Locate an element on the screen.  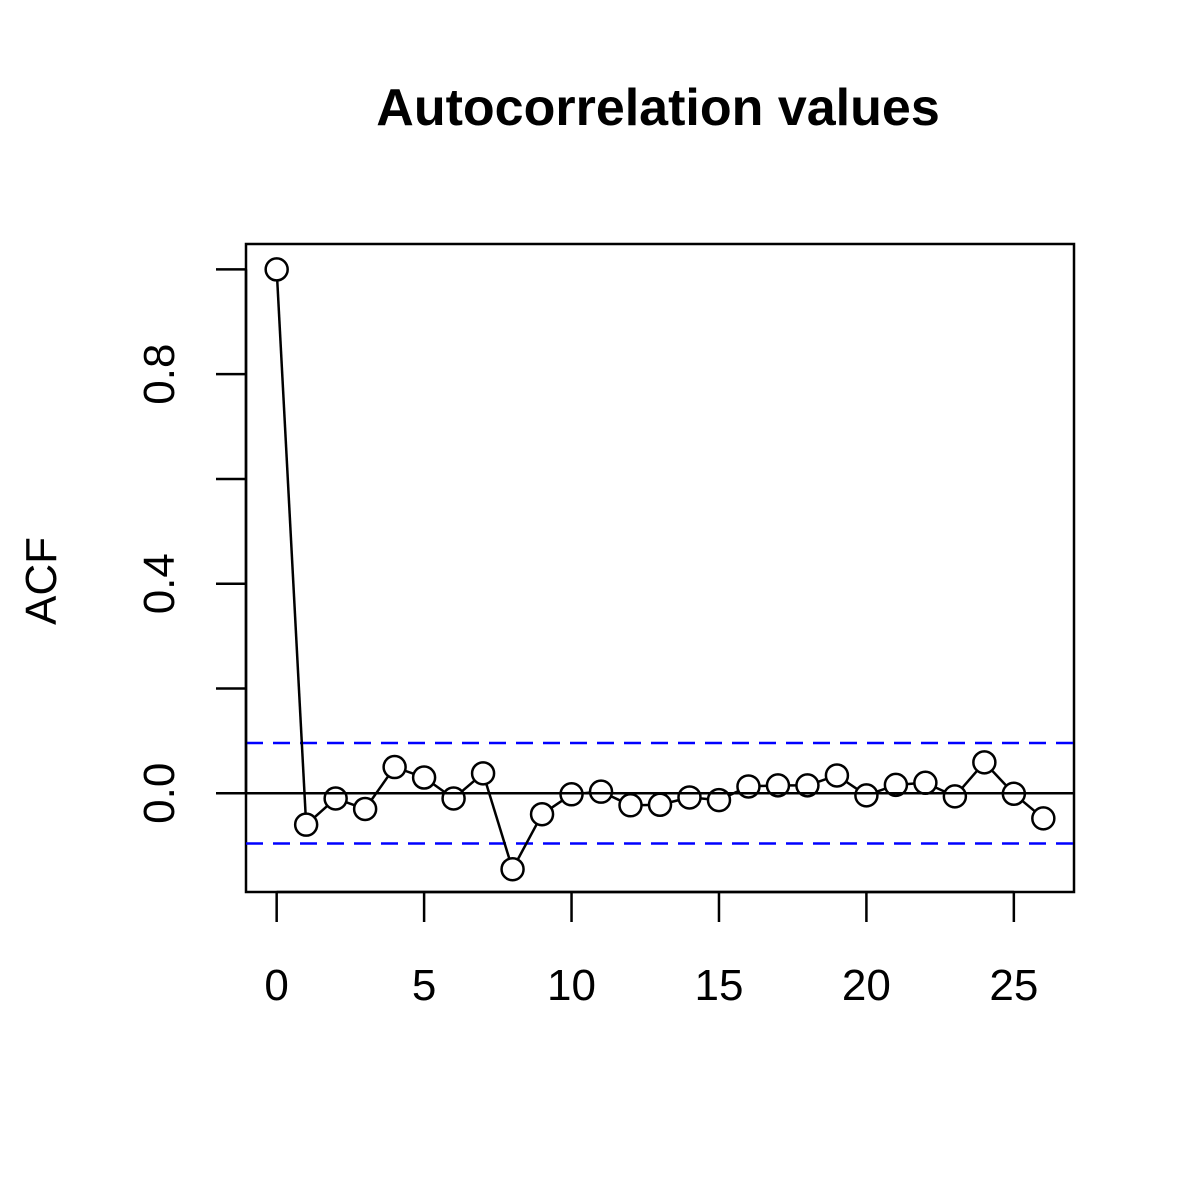
y-tick-label: 0.4 is located at coordinates (159, 583).